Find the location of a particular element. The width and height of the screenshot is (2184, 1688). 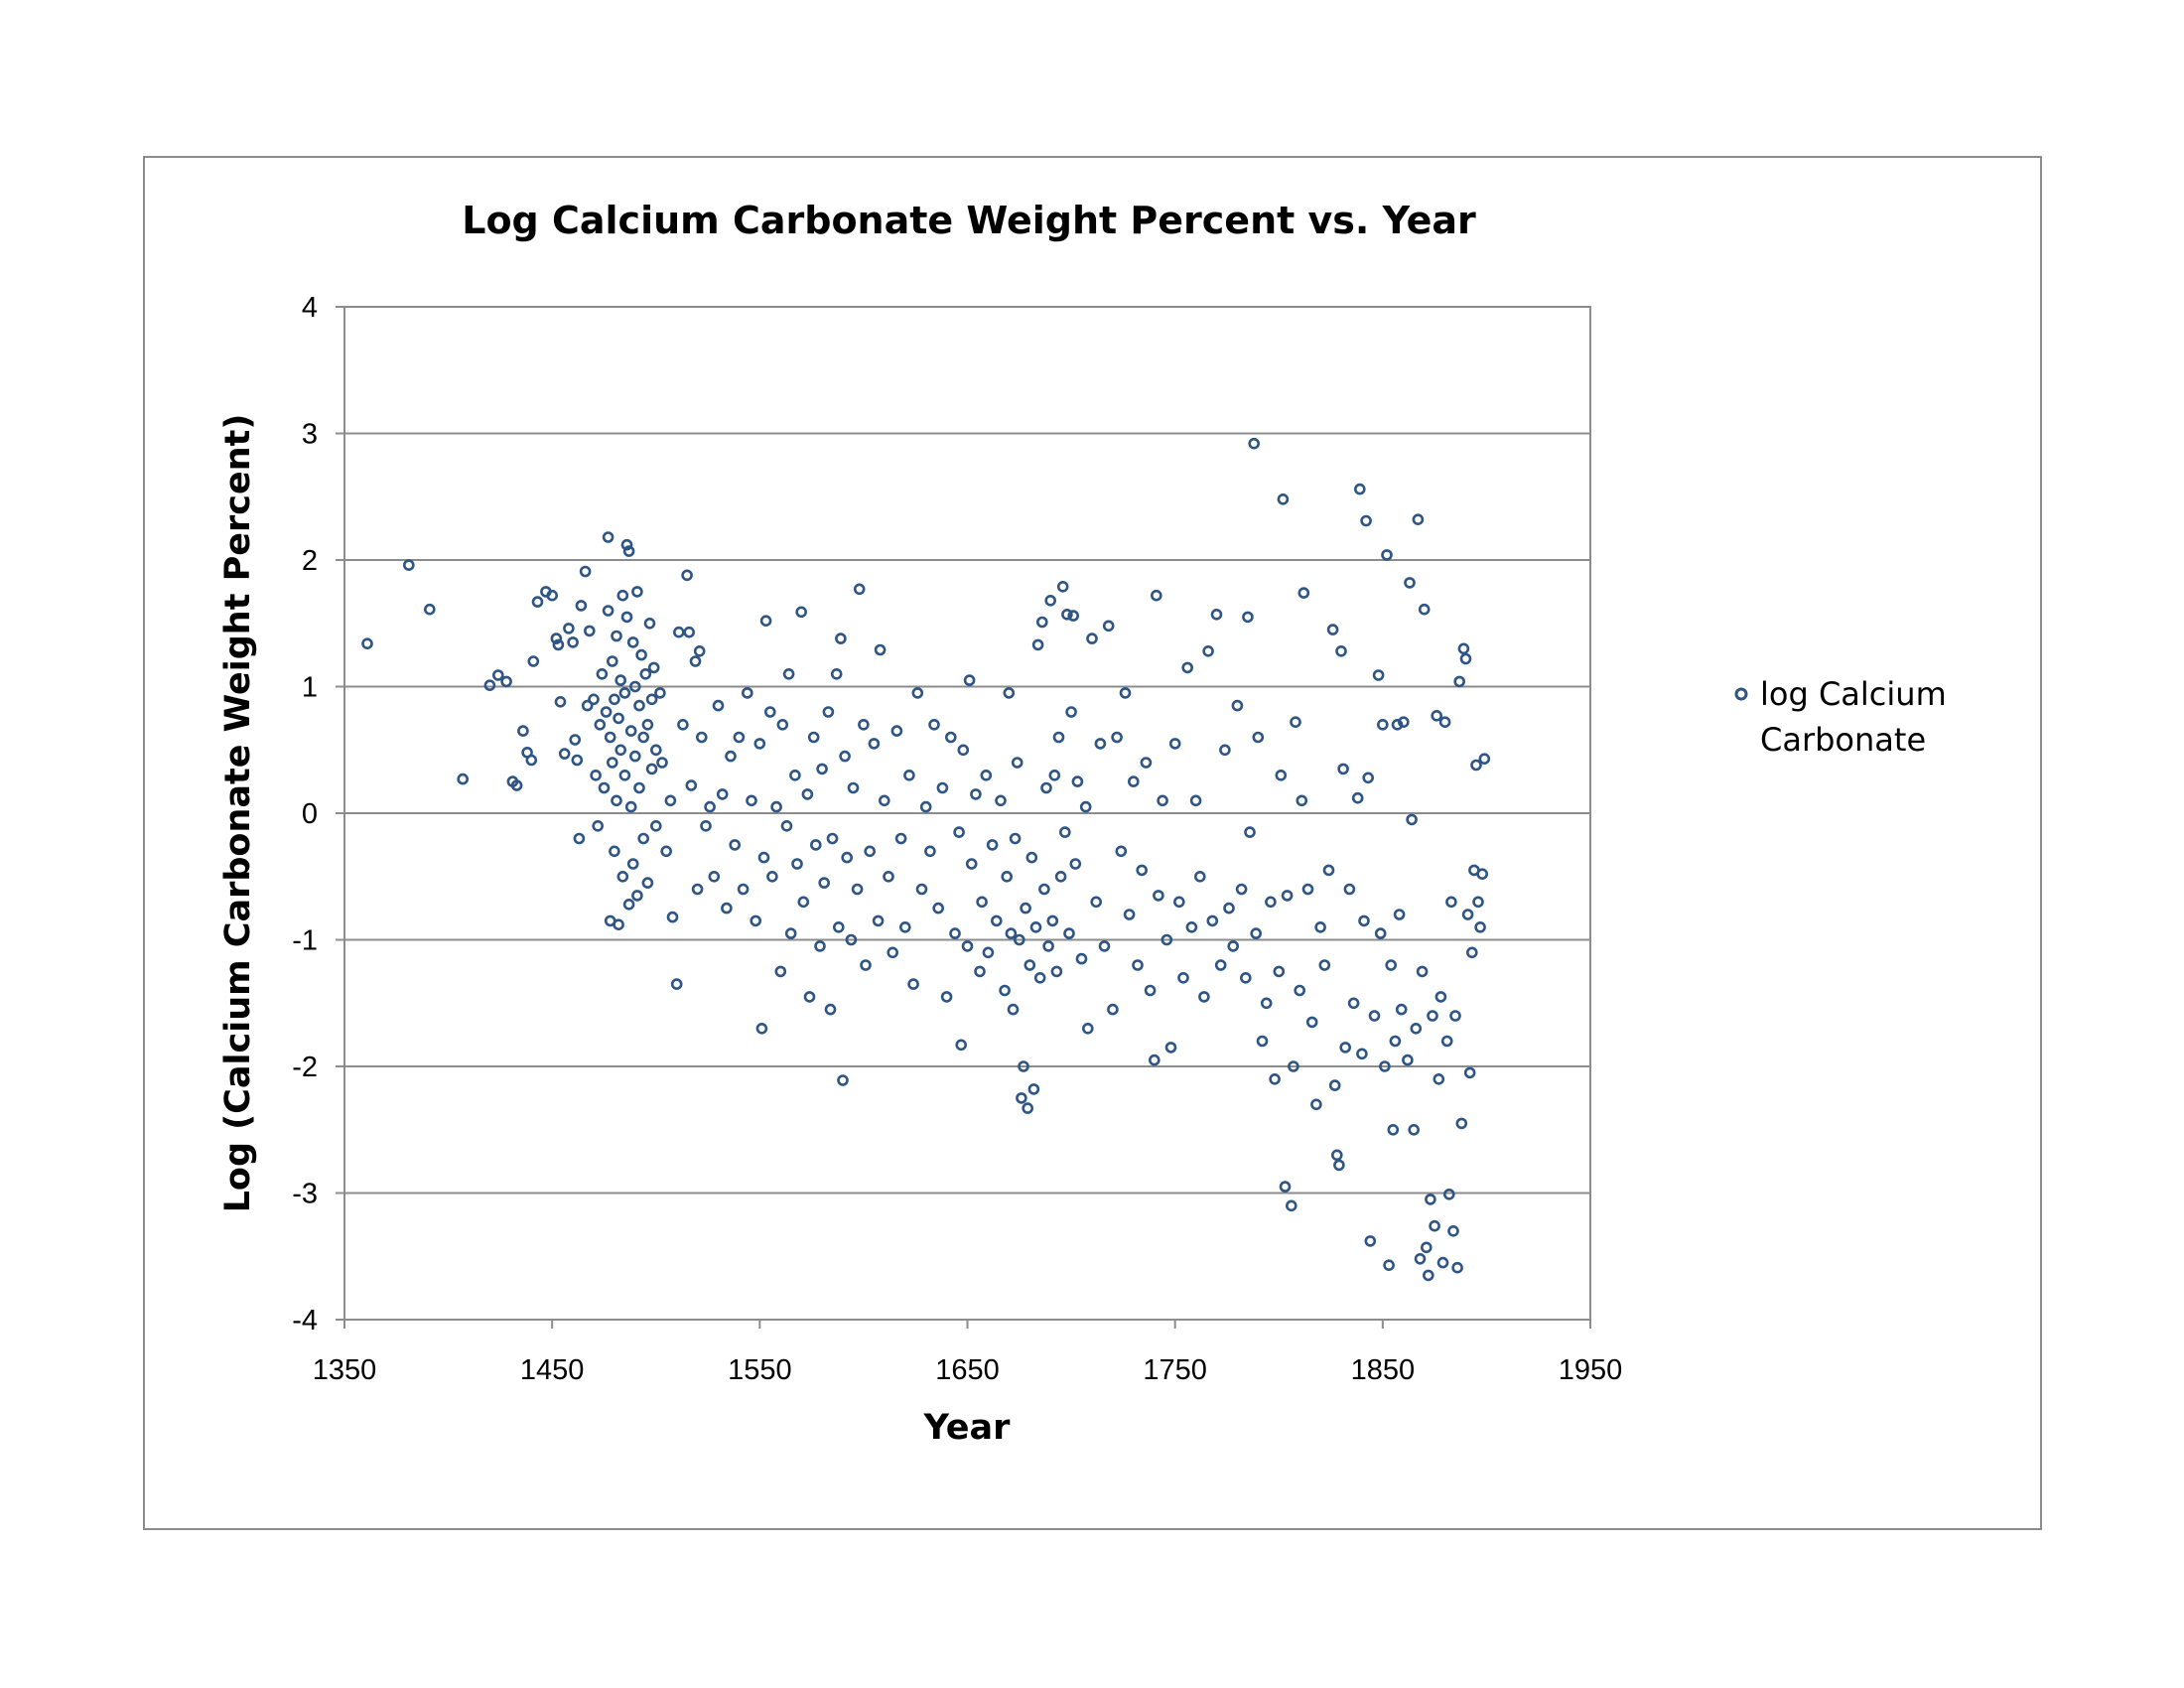

y-tick-label: 3 is located at coordinates (310, 435).